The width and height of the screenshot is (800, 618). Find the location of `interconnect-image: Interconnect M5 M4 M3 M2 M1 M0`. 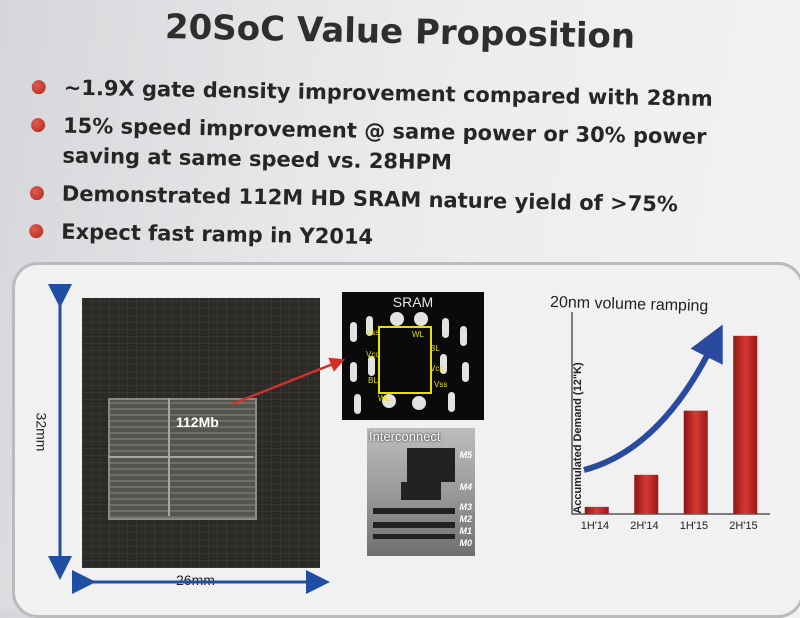

interconnect-image: Interconnect M5 M4 M3 M2 M1 M0 is located at coordinates (421, 492).